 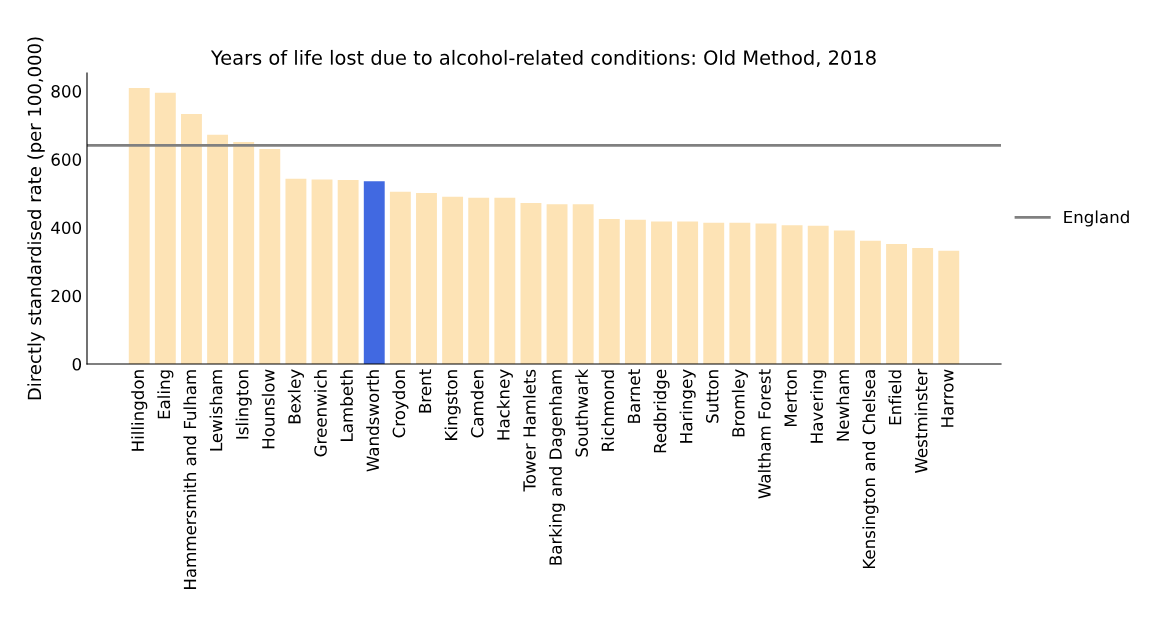 I want to click on x-tick-label: Tower Hamlets, so click(x=529, y=430).